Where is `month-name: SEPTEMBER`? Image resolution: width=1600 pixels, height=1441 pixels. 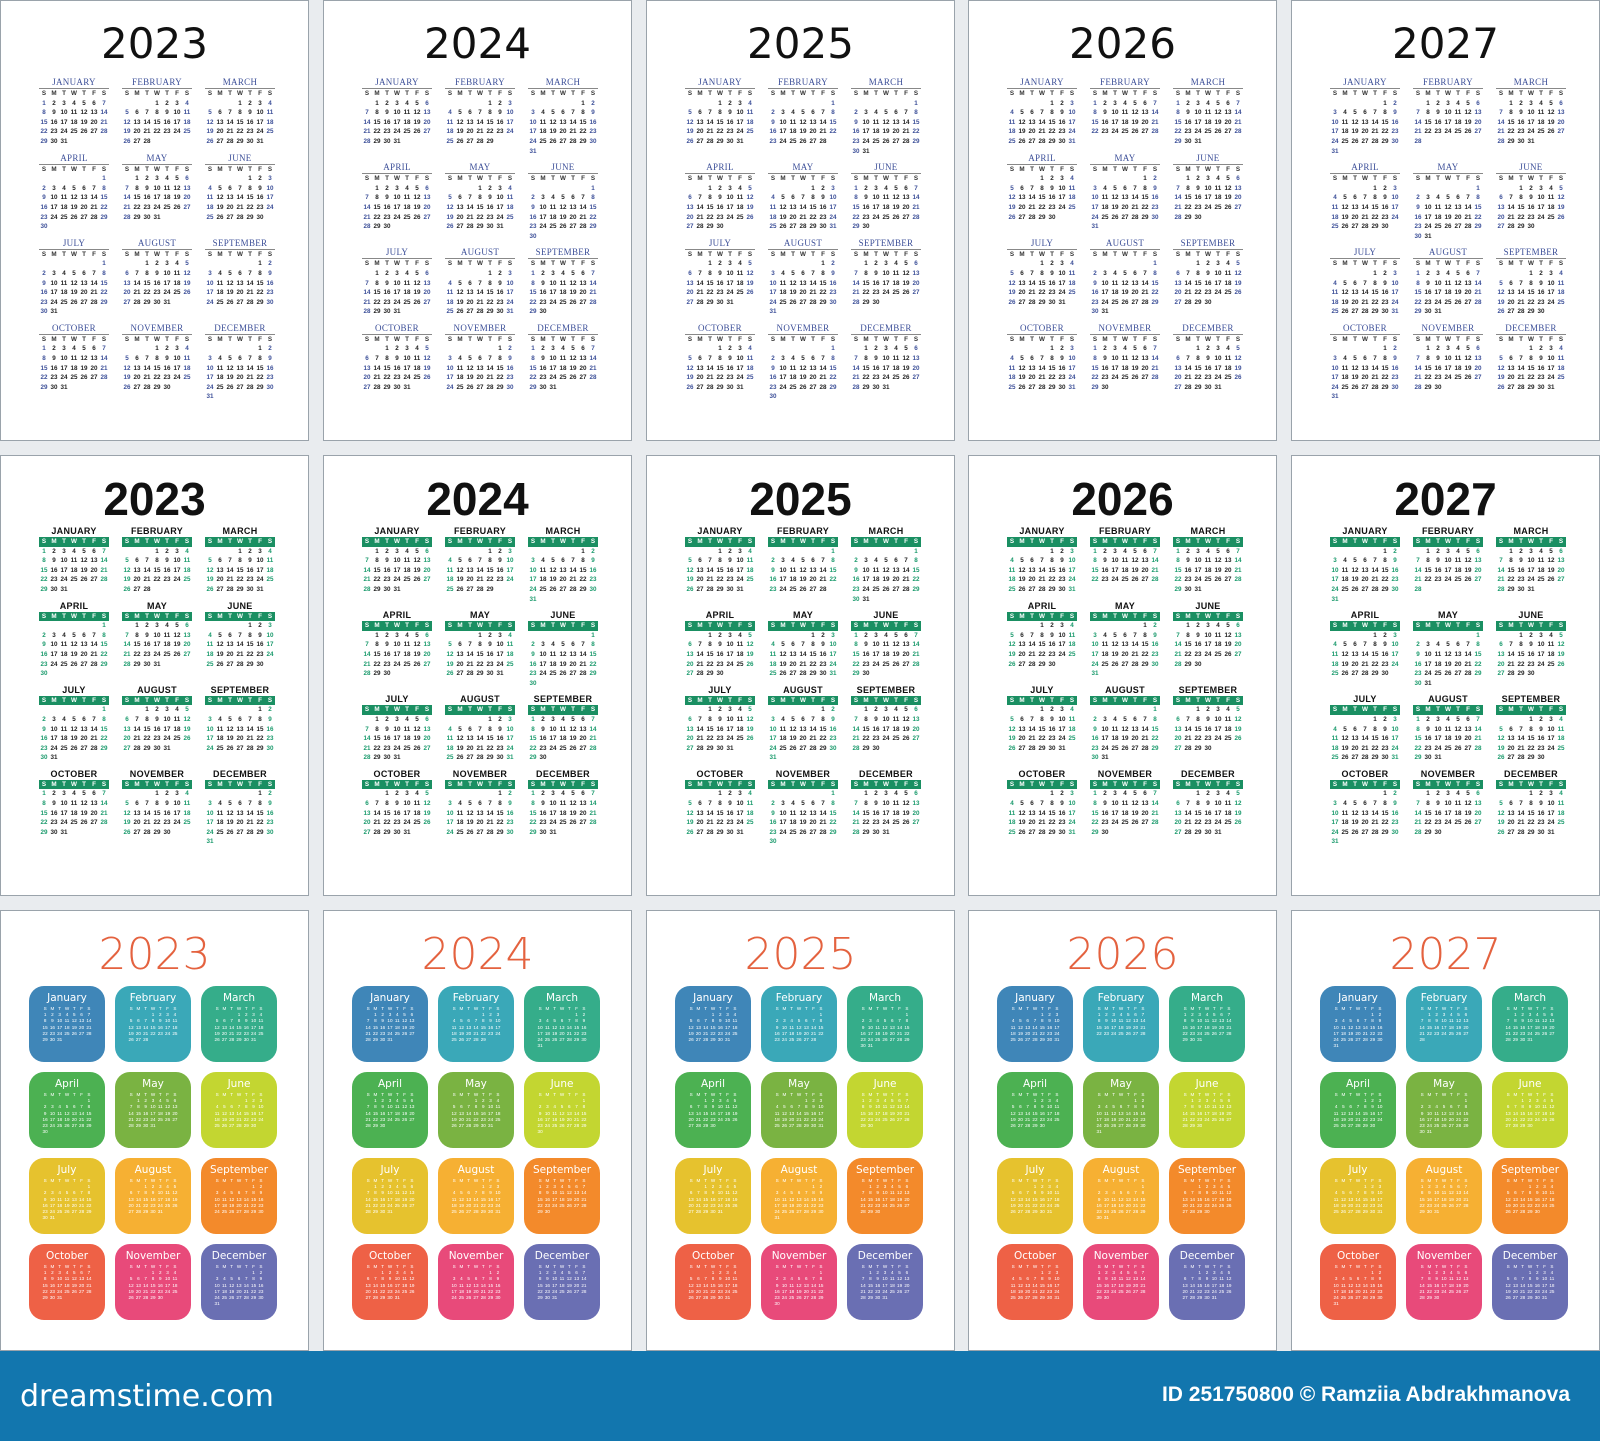 month-name: SEPTEMBER is located at coordinates (563, 699).